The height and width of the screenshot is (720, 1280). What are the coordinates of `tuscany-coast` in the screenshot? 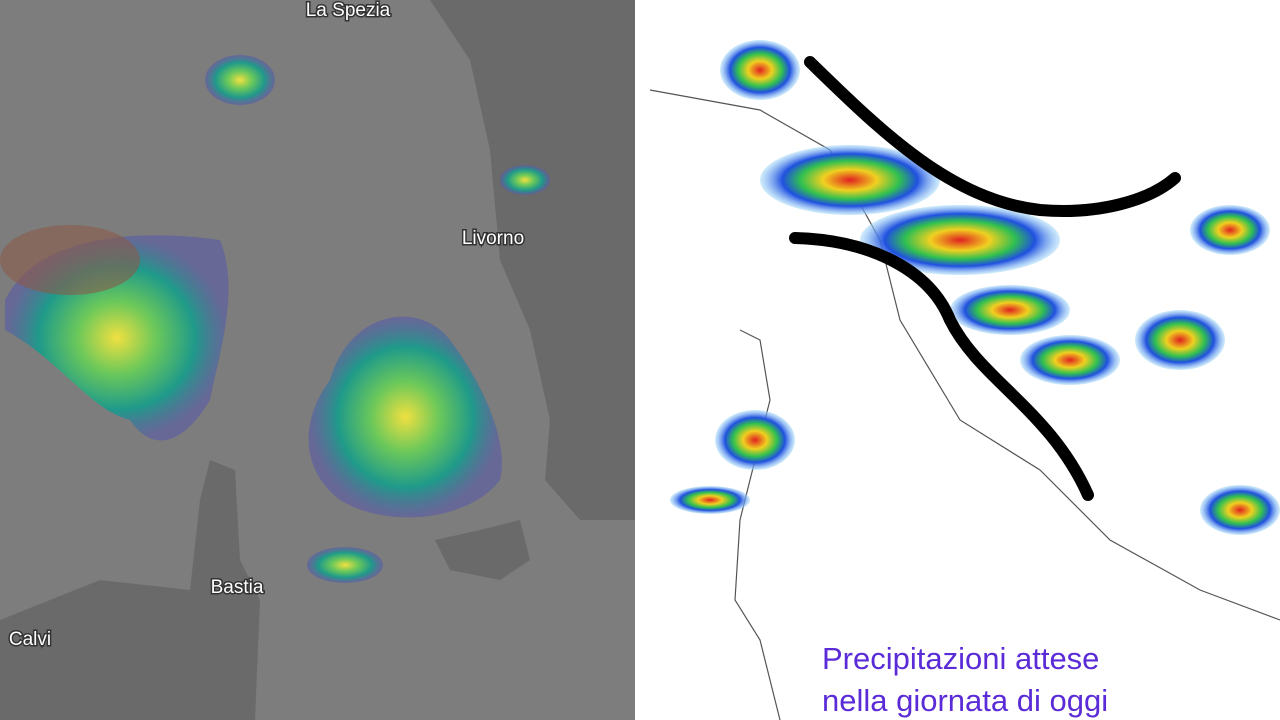 It's located at (532, 260).